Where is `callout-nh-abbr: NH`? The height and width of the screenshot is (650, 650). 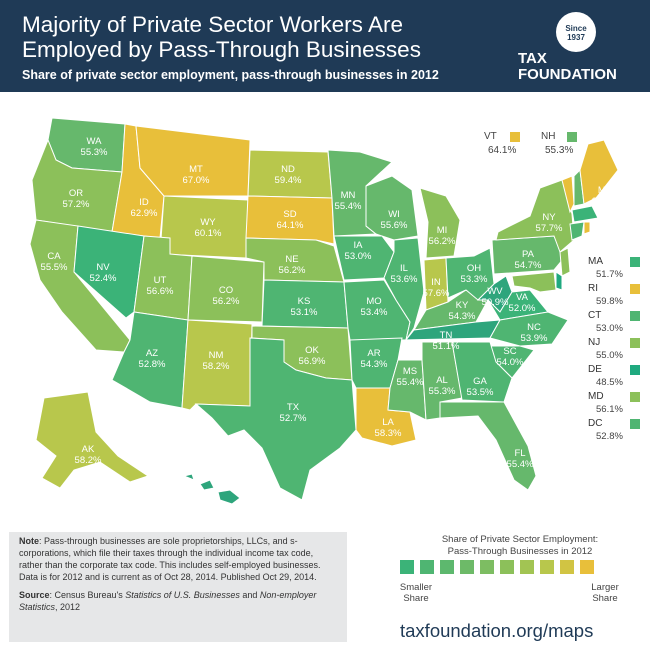 callout-nh-abbr: NH is located at coordinates (548, 136).